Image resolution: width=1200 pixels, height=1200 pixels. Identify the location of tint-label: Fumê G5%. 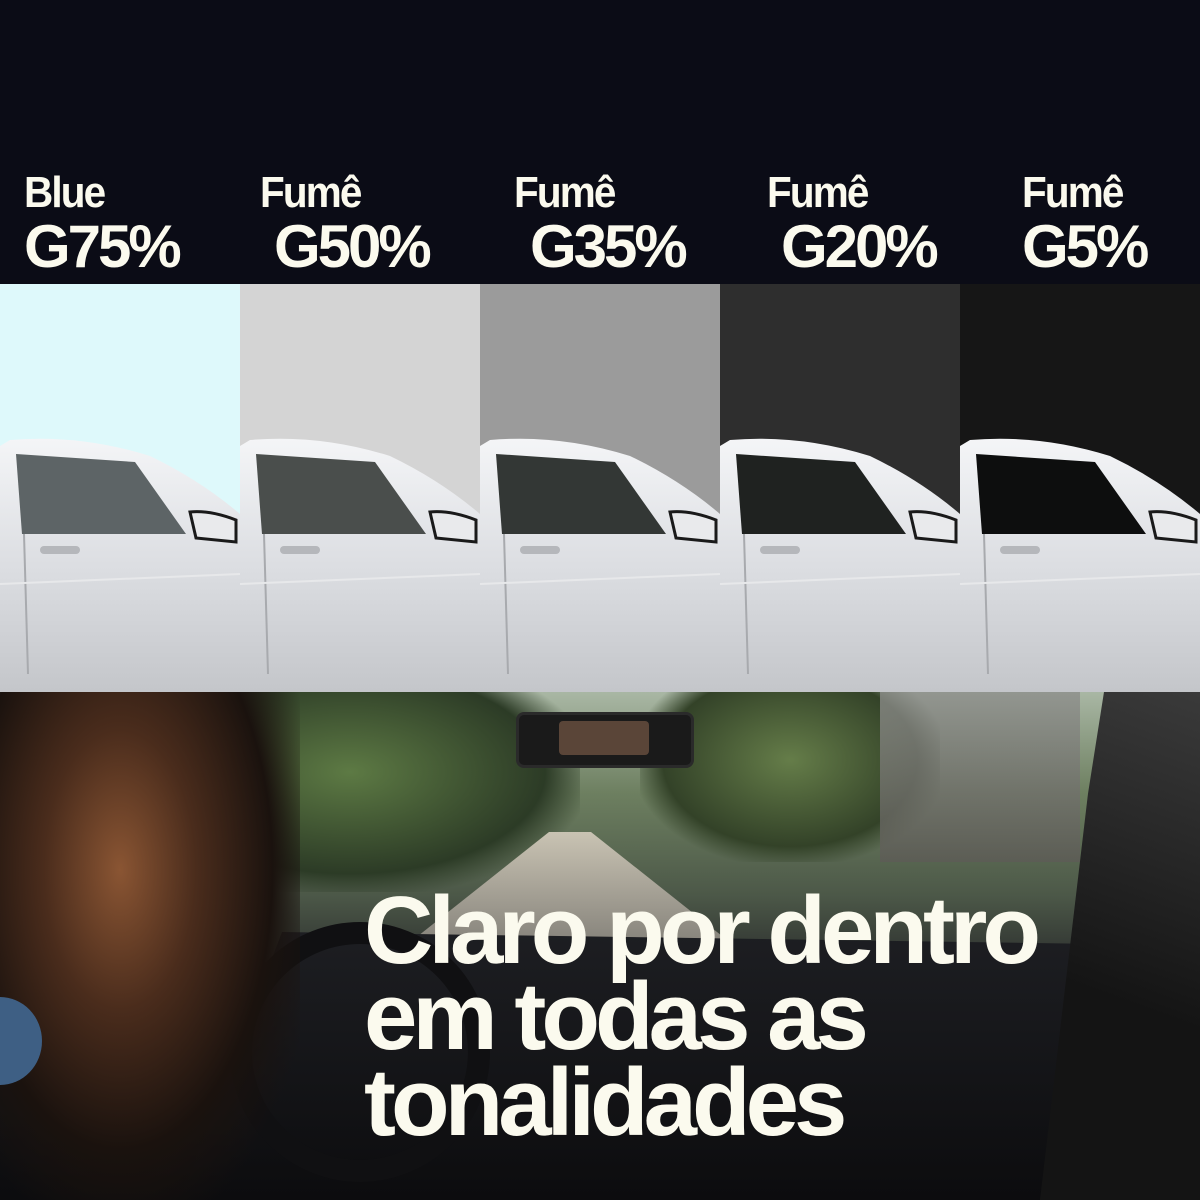
(1085, 224).